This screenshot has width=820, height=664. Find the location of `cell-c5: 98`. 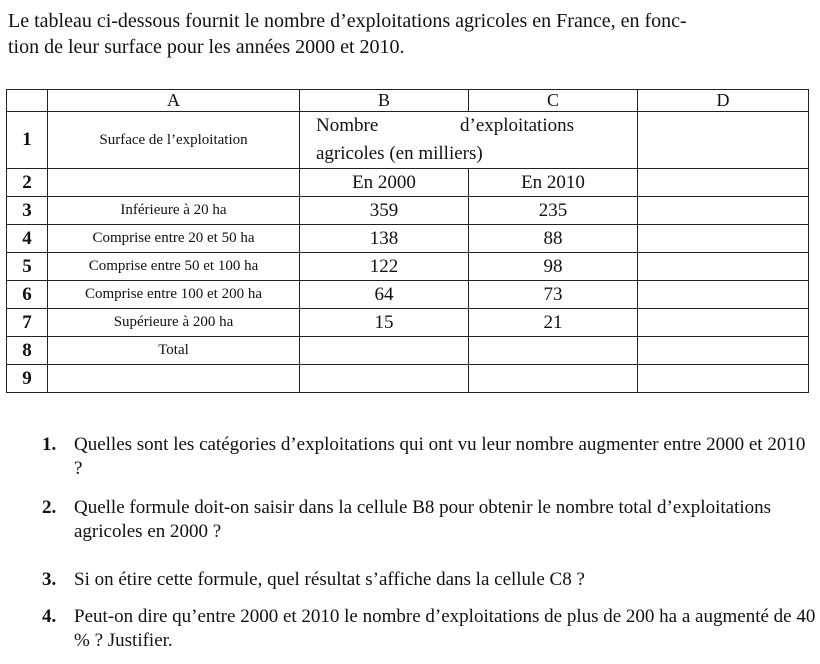

cell-c5: 98 is located at coordinates (553, 266).